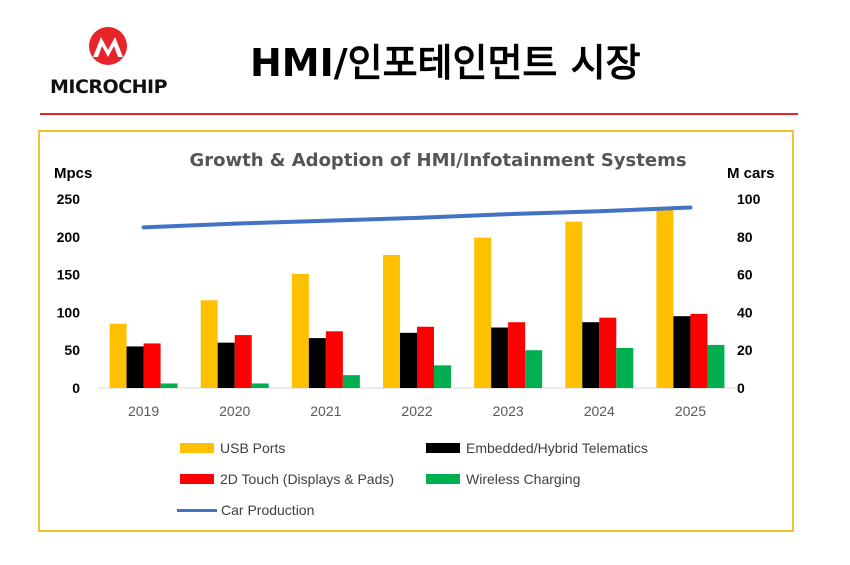  I want to click on bar-usb-ports-2023, so click(483, 312).